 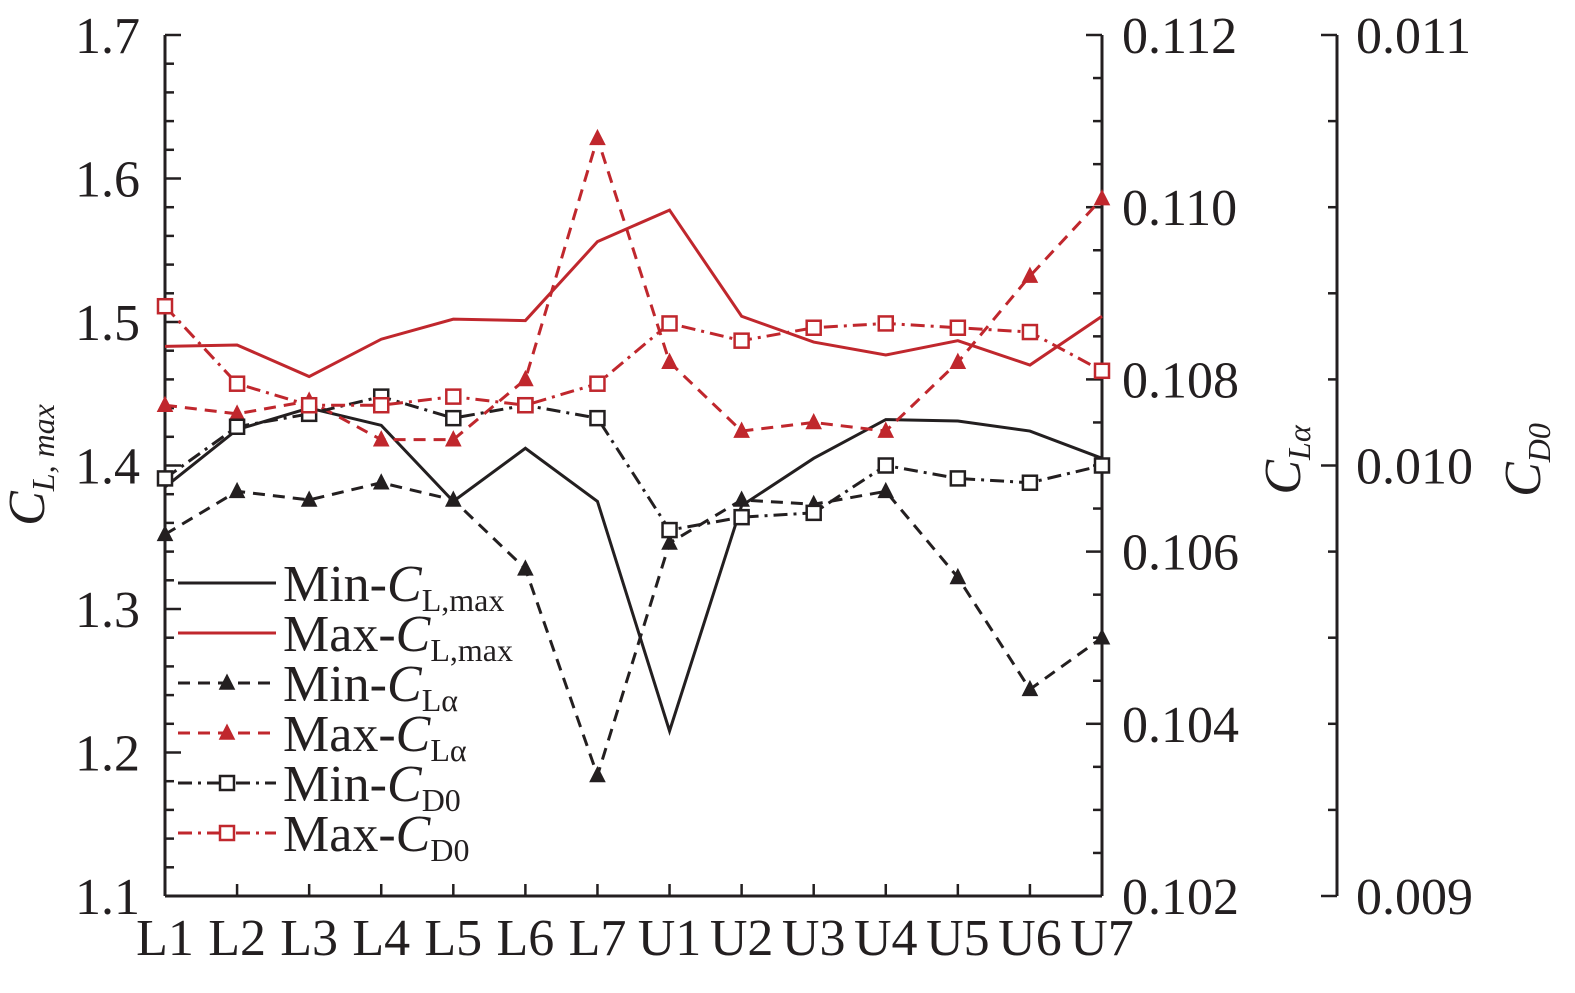 What do you see at coordinates (381, 938) in the screenshot?
I see `x-tick-label: L4` at bounding box center [381, 938].